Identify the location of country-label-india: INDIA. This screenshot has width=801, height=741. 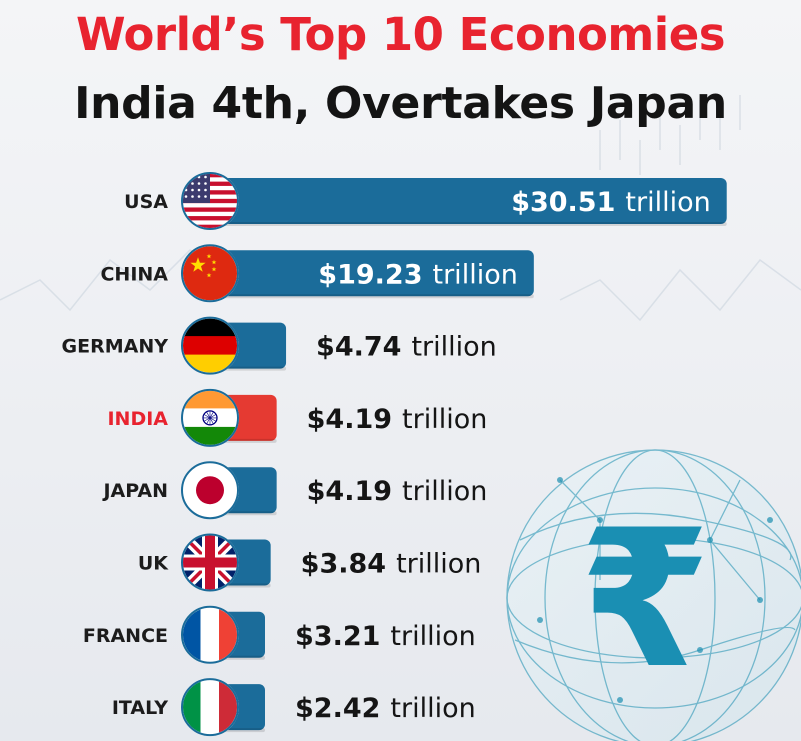
(137, 419).